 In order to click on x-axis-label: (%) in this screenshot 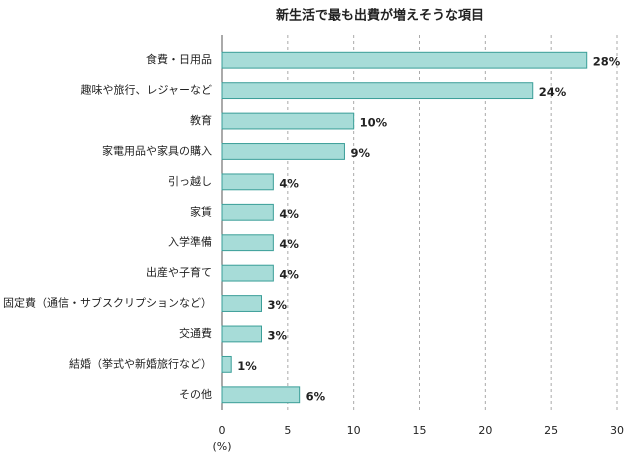, I will do `click(221, 446)`.